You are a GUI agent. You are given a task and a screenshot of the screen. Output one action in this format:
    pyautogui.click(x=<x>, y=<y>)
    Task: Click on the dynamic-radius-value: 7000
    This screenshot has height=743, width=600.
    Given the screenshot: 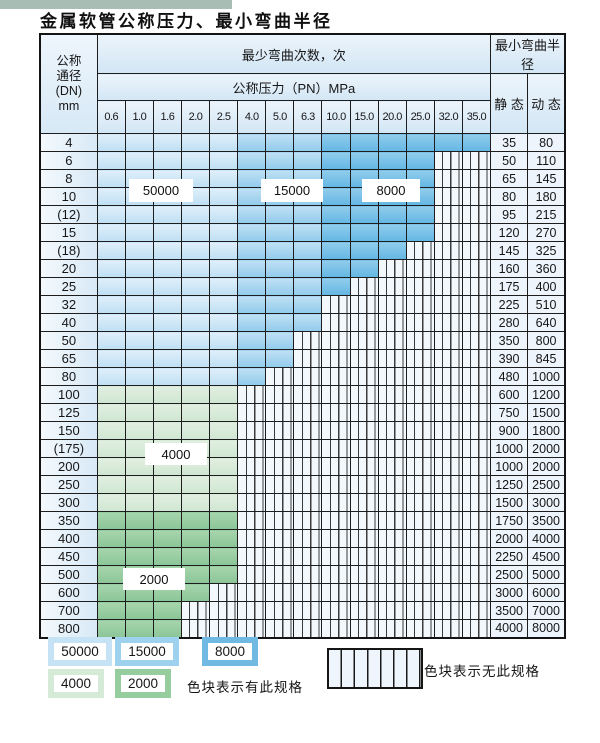 What is the action you would take?
    pyautogui.click(x=546, y=610)
    